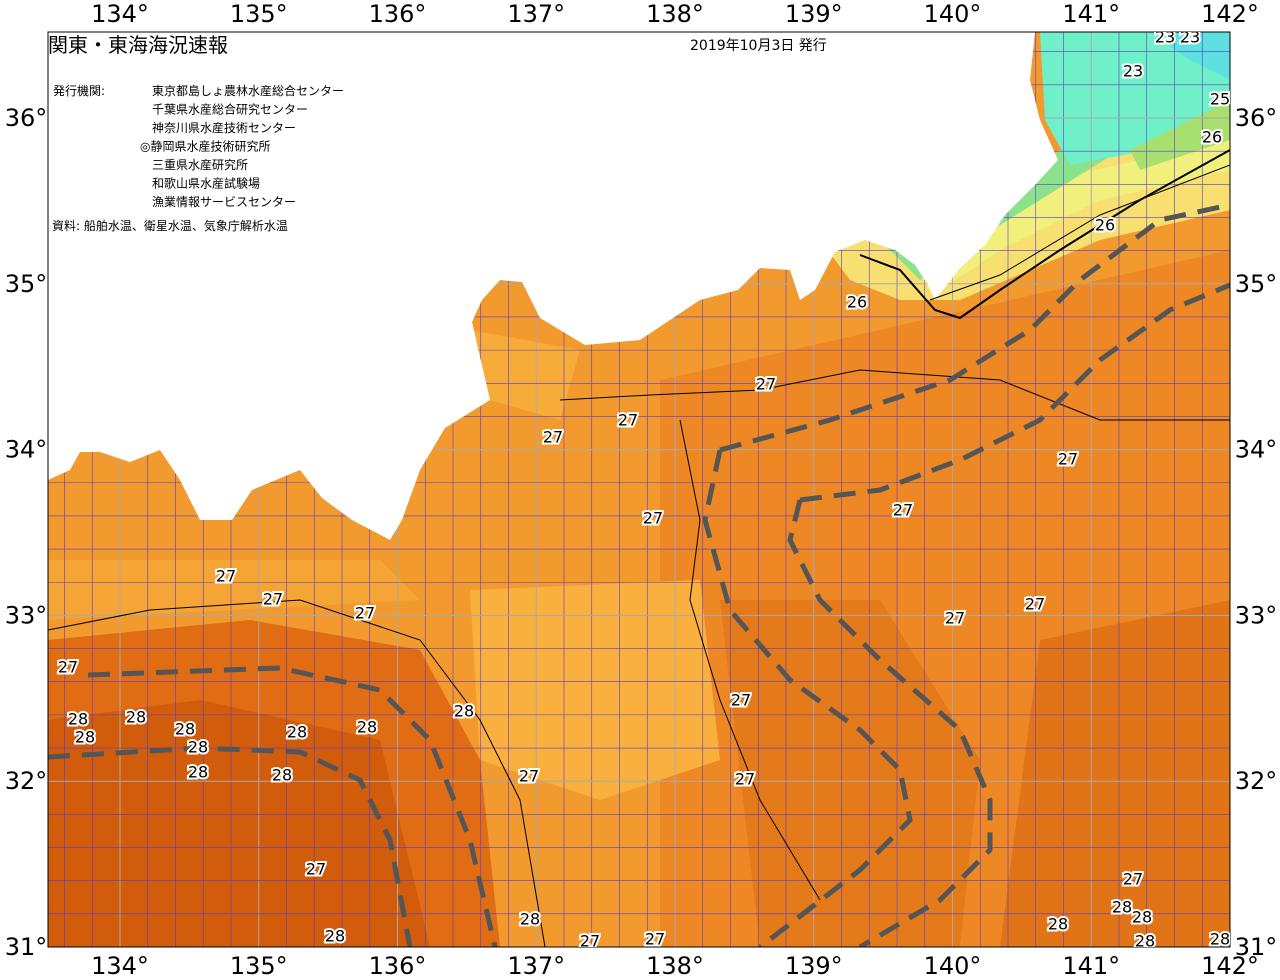 The width and height of the screenshot is (1280, 980). What do you see at coordinates (248, 90) in the screenshot?
I see `issuer: 東京都島しょ農林水産総合センター` at bounding box center [248, 90].